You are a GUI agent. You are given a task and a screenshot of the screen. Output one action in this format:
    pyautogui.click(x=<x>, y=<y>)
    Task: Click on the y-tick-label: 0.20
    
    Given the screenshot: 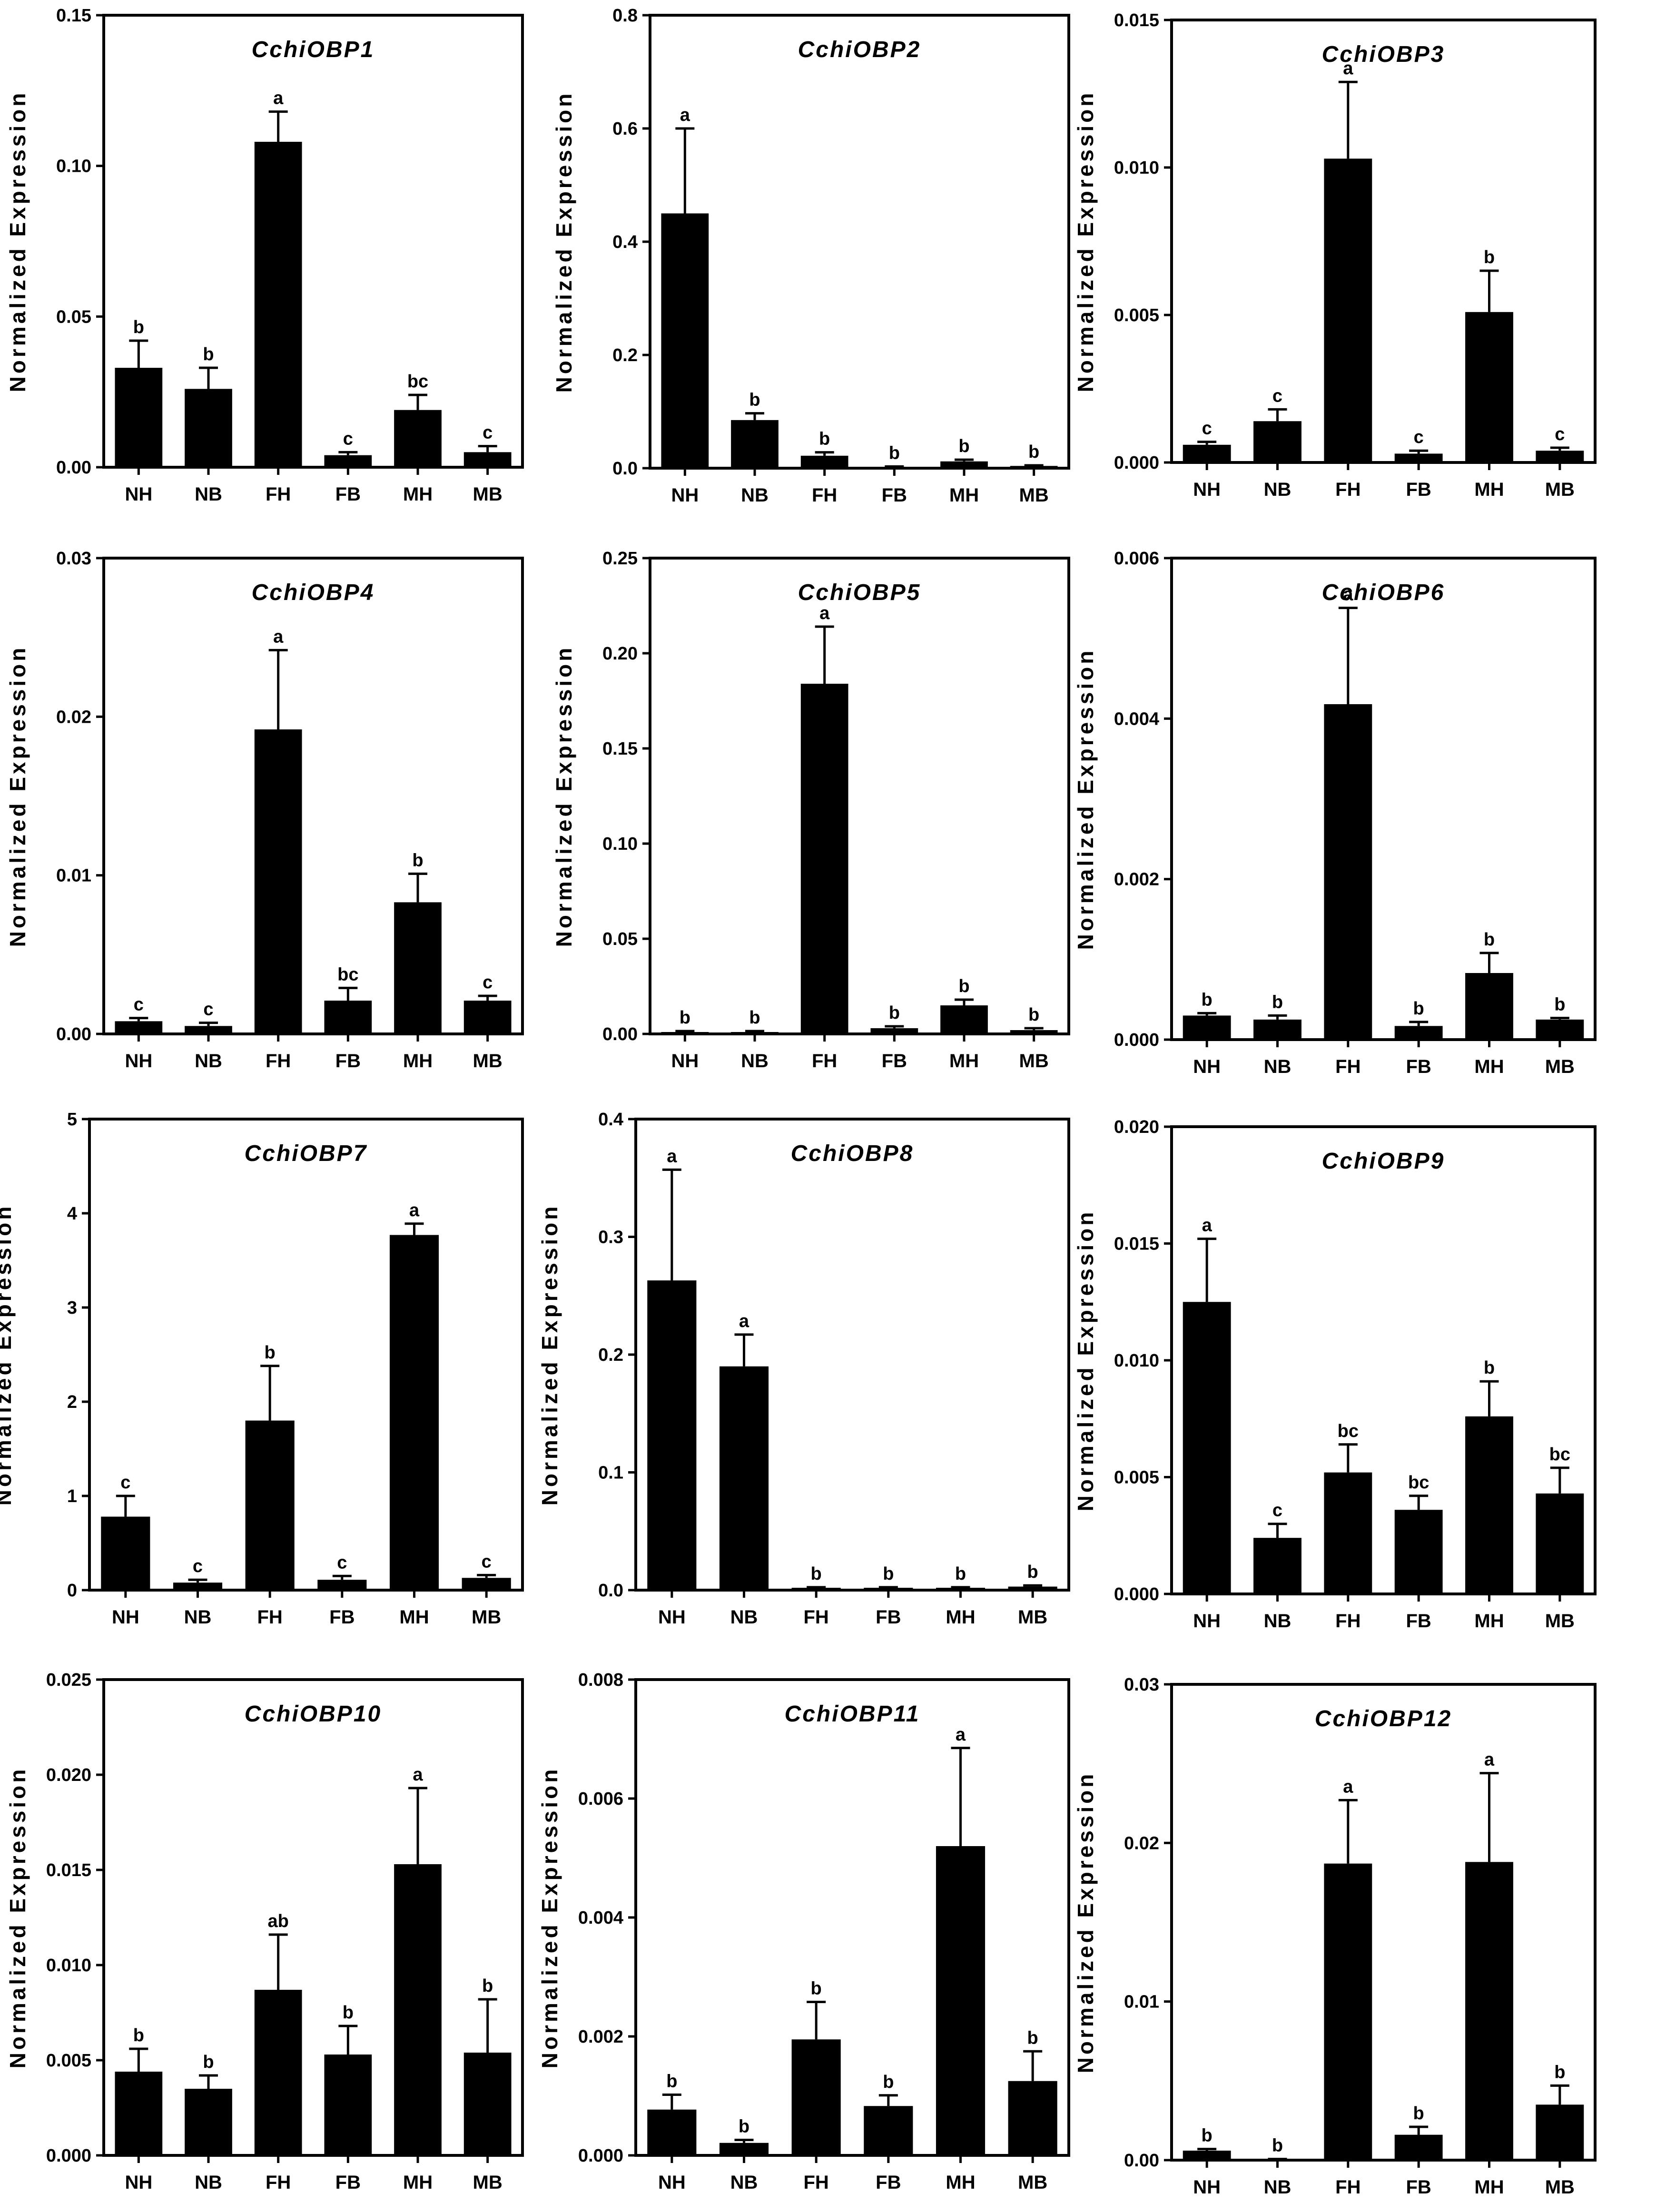 What is the action you would take?
    pyautogui.click(x=620, y=654)
    